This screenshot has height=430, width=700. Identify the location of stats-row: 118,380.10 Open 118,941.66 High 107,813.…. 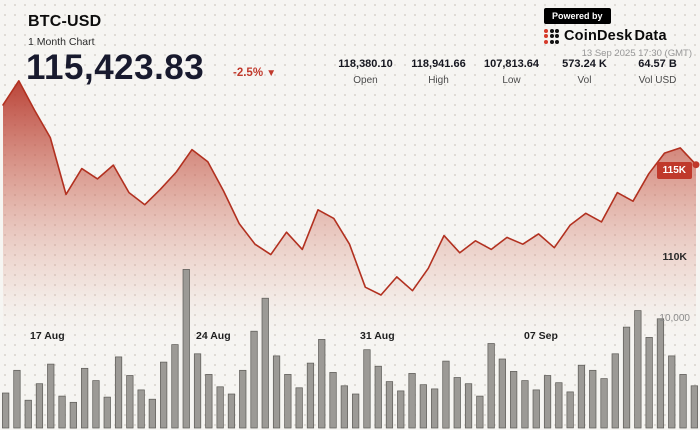
(511, 72).